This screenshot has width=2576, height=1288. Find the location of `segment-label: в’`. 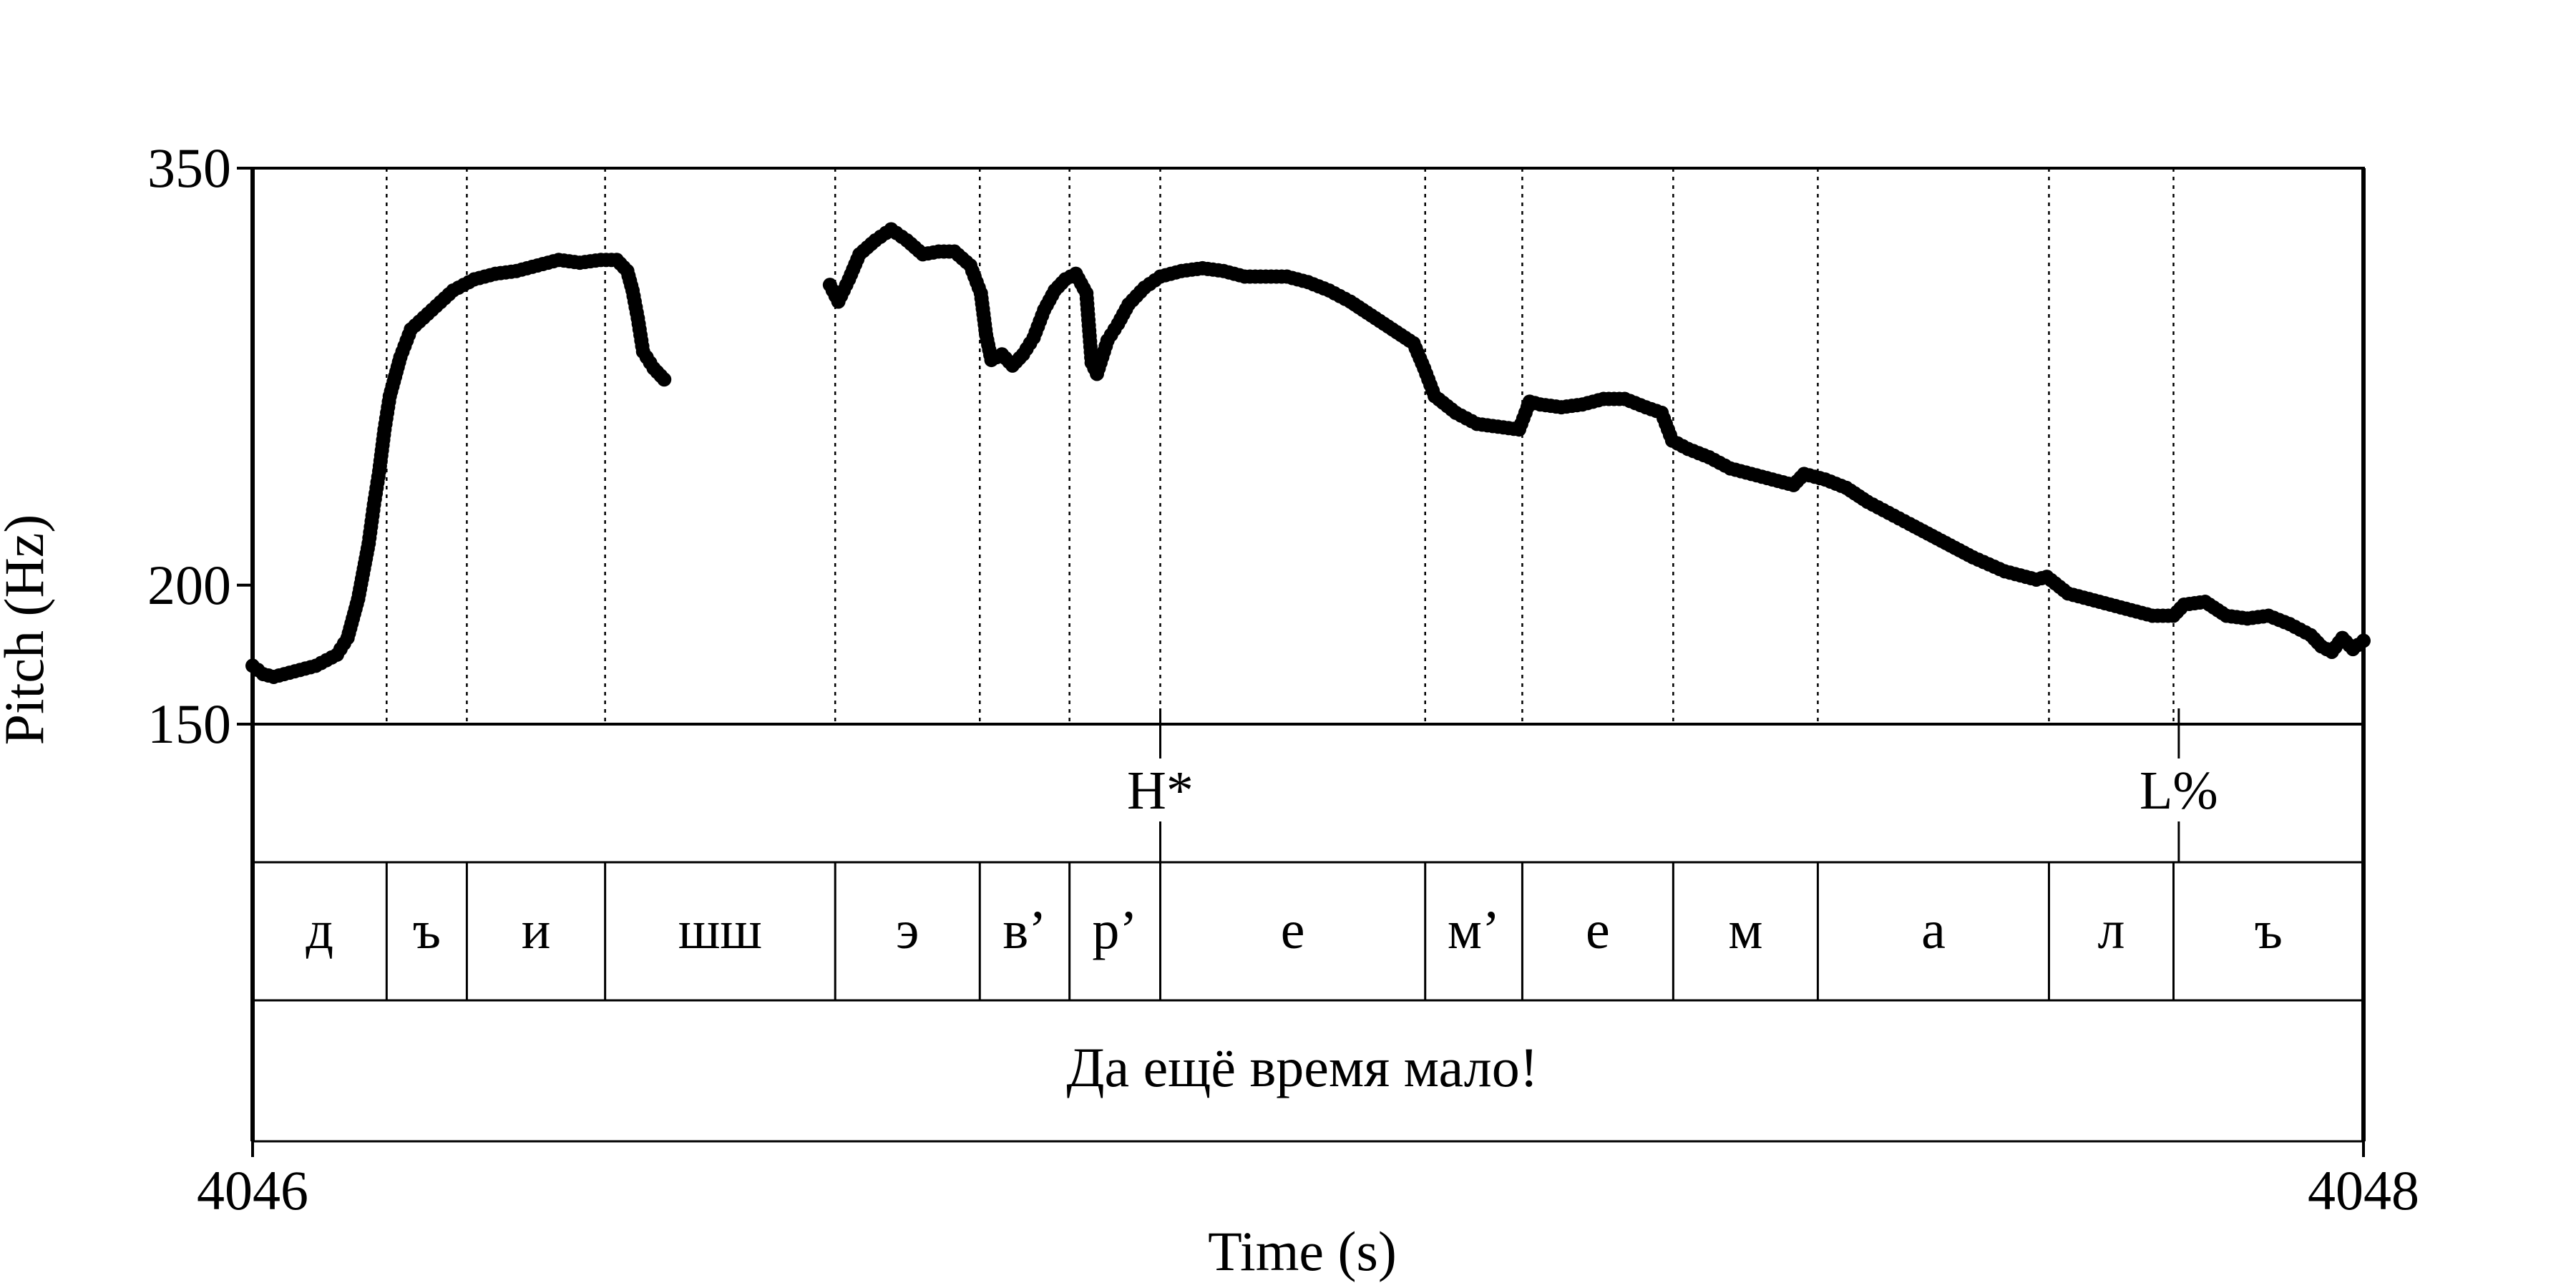

segment-label: в’ is located at coordinates (1024, 930).